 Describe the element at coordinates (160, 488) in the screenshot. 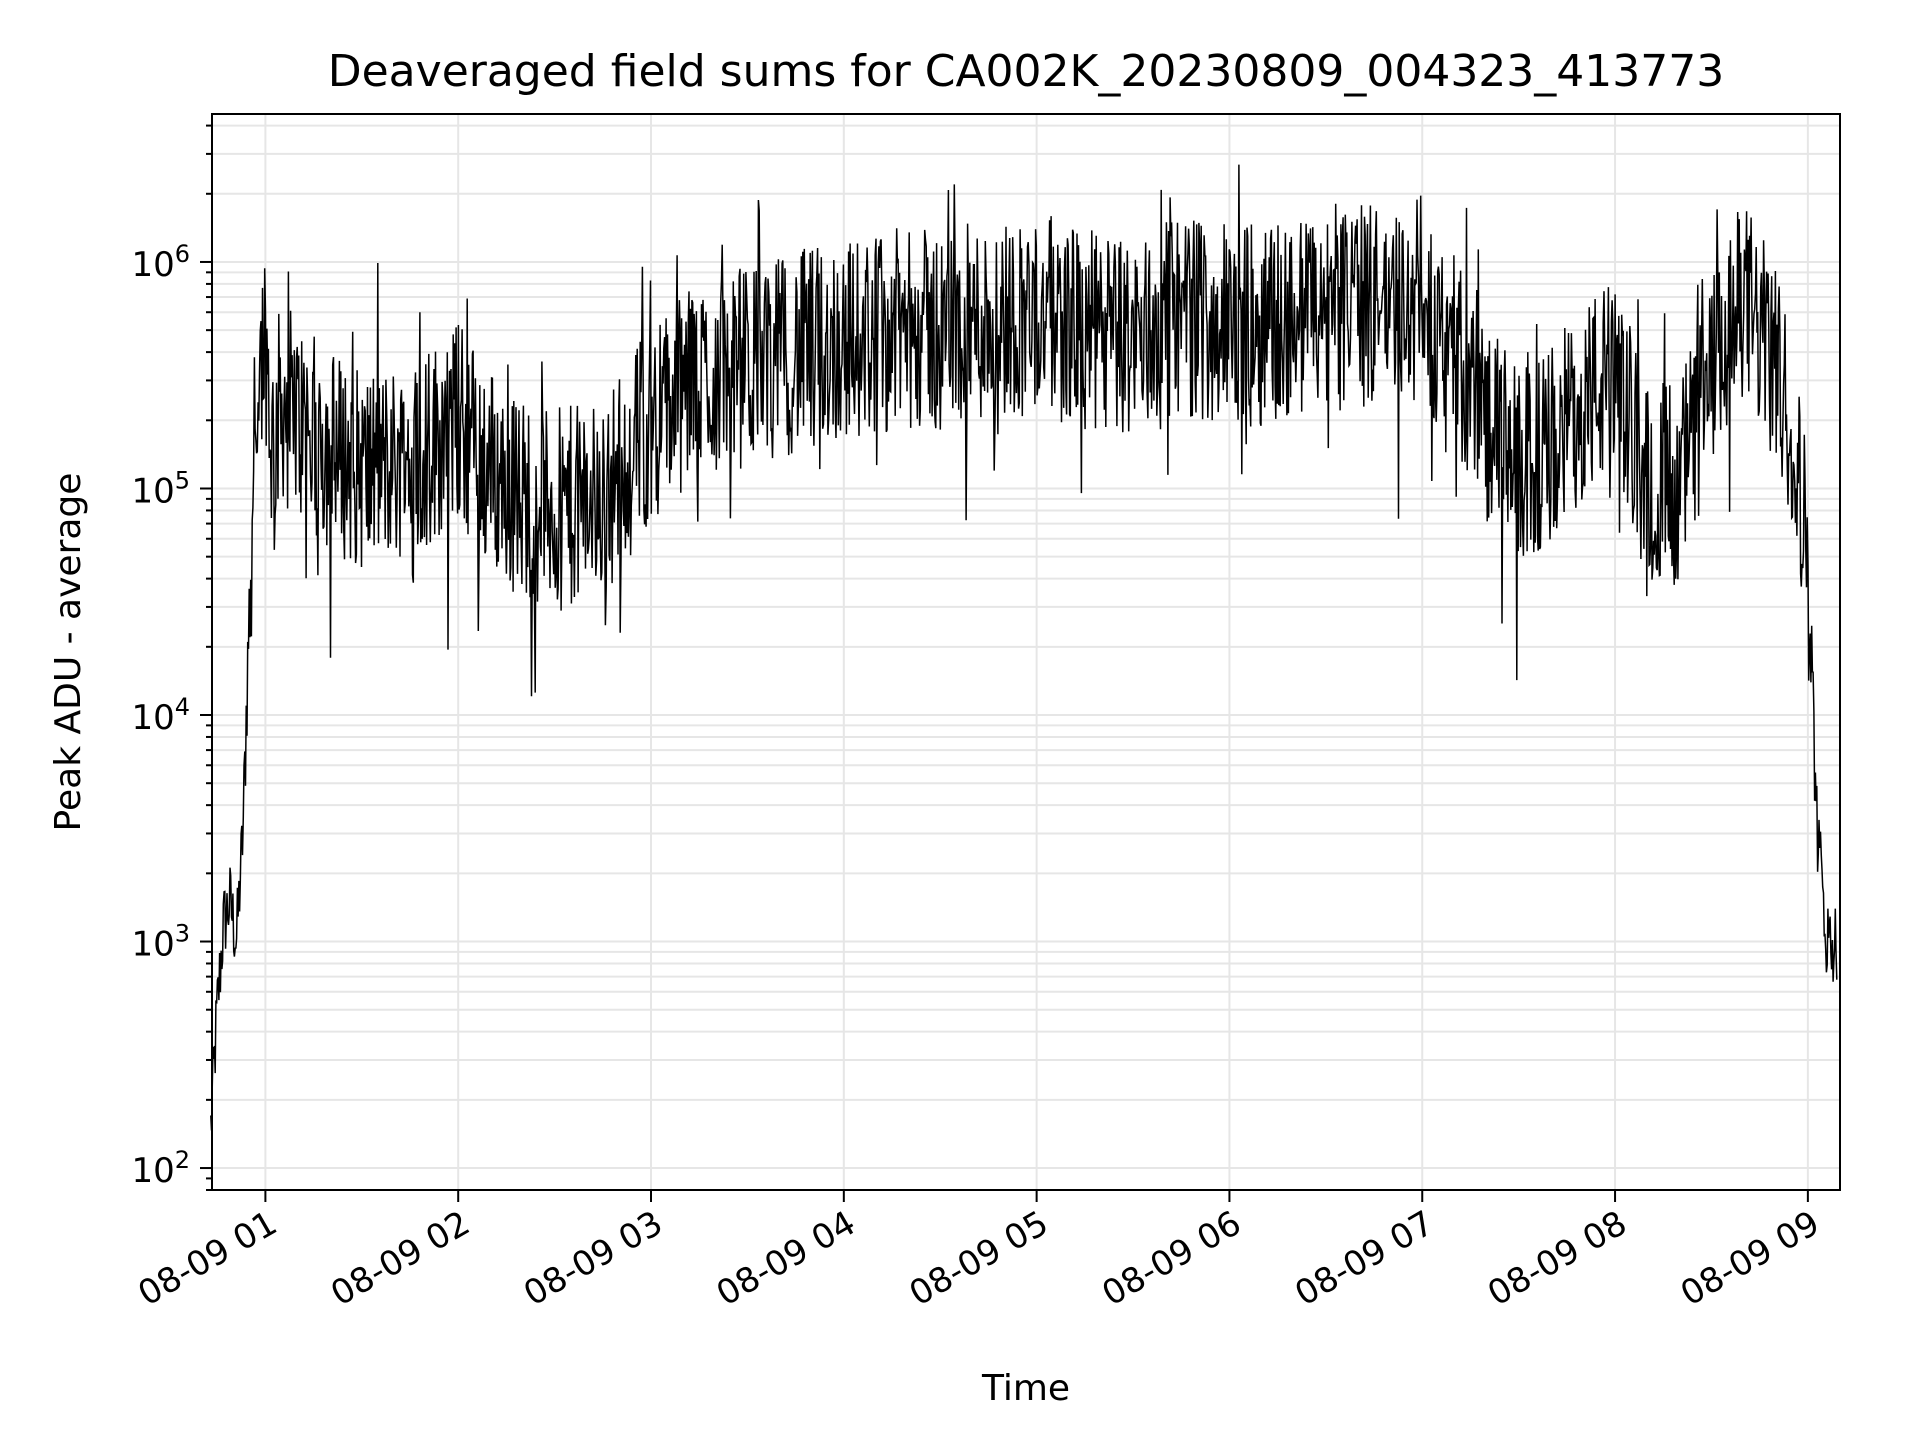

I see `y-tick-label: 10⁵` at that location.